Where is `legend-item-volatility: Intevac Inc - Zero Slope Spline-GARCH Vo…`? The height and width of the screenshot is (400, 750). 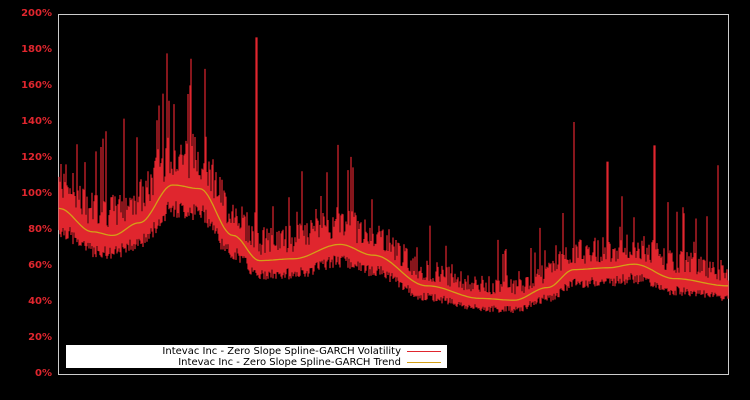
legend-item-volatility: Intevac Inc - Zero Slope Spline-GARCH Vo… is located at coordinates (301, 351).